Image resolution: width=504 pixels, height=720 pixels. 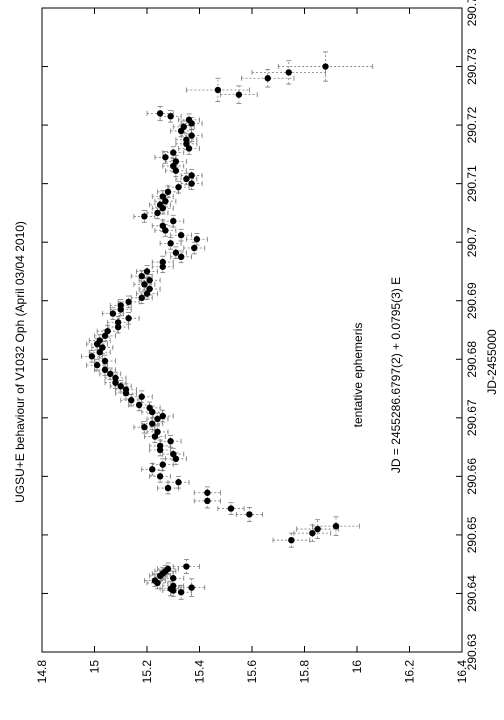 What do you see at coordinates (472, 476) in the screenshot?
I see `x-tick-label: 290.66` at bounding box center [472, 476].